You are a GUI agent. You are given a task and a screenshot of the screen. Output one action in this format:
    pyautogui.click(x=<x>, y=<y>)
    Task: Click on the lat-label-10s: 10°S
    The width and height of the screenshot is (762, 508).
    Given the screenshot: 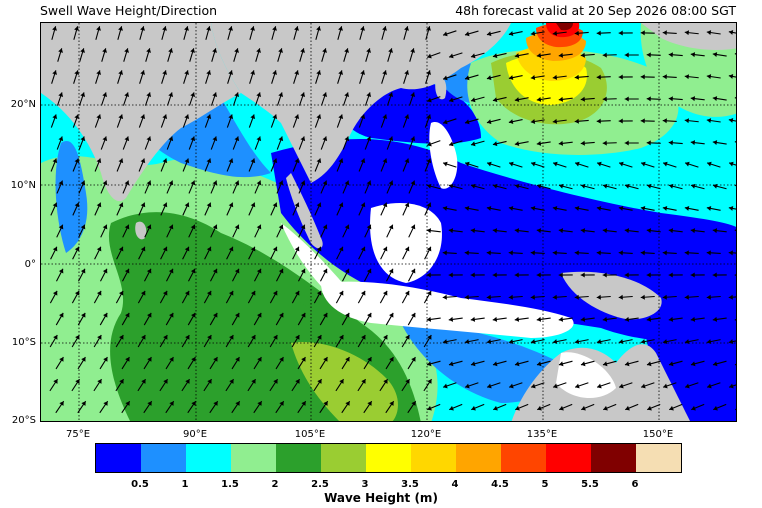 What is the action you would take?
    pyautogui.click(x=23, y=342)
    